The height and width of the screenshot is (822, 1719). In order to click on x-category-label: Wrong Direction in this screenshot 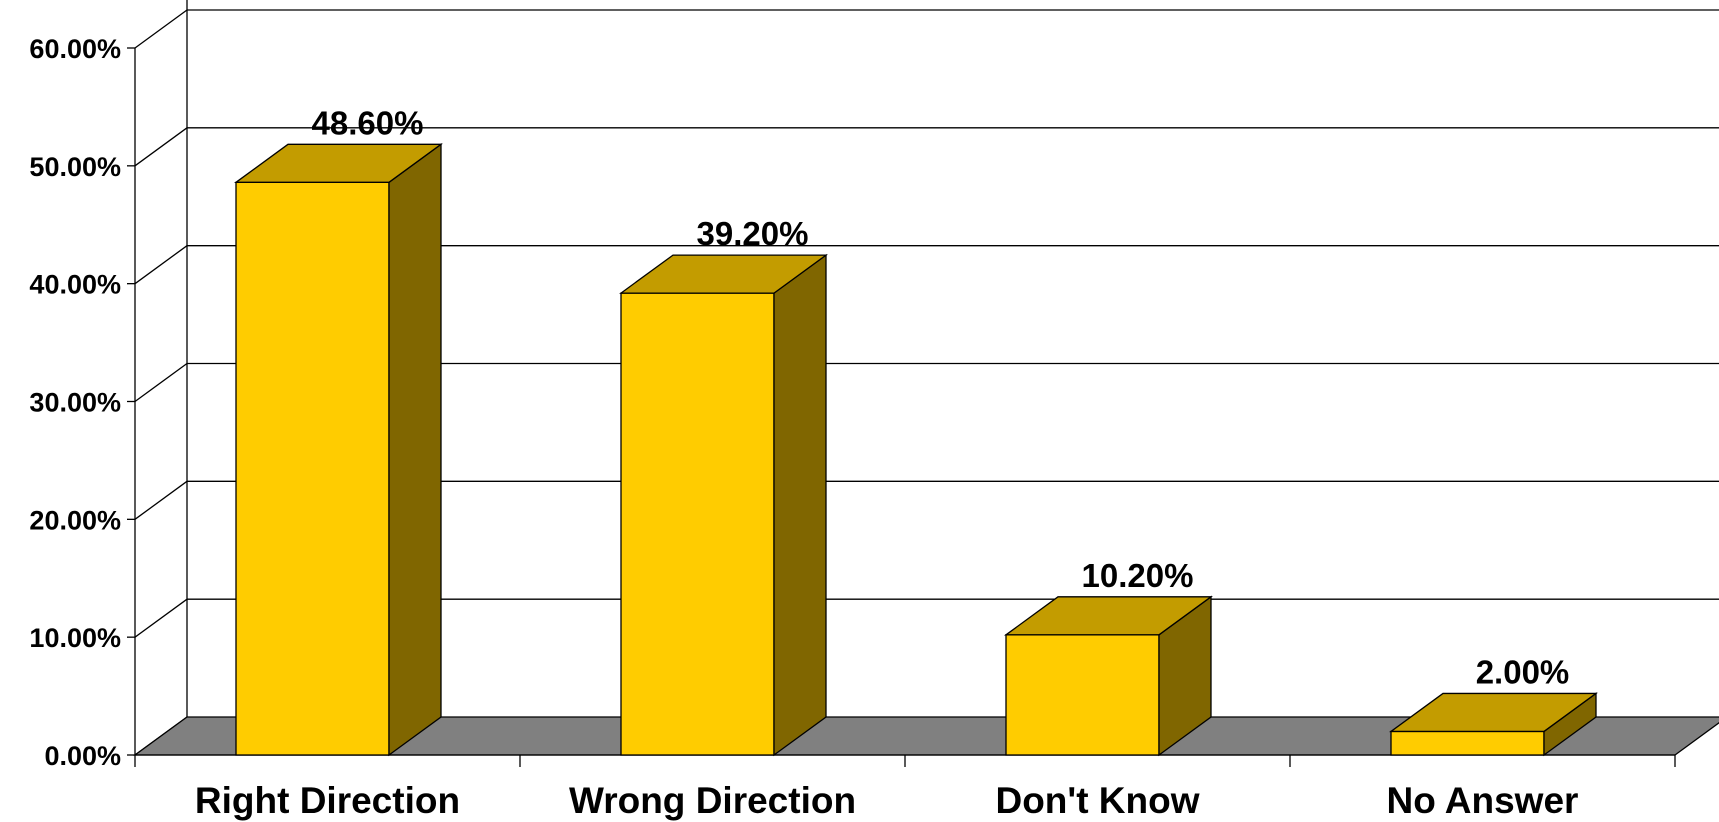, I will do `click(712, 800)`.